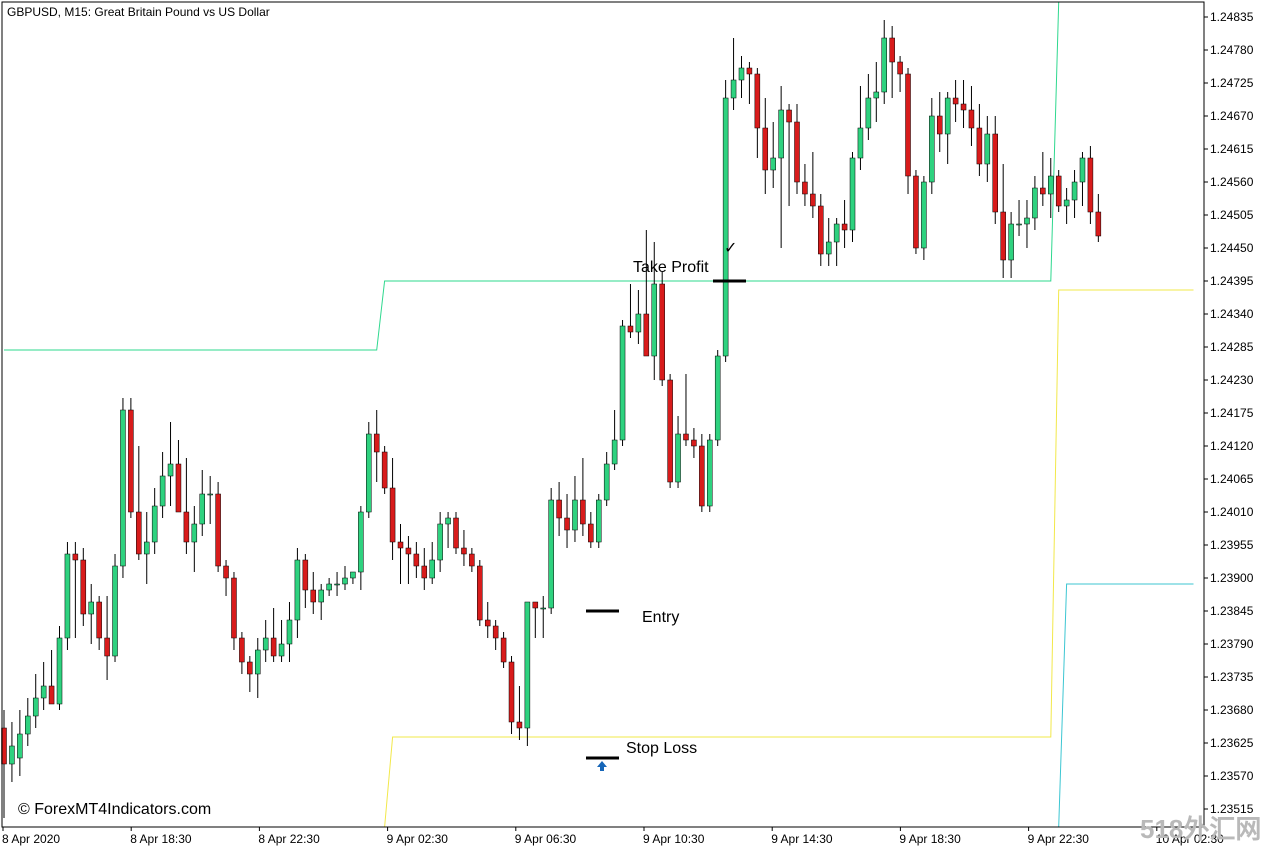 Image resolution: width=1275 pixels, height=857 pixels. I want to click on x-tick-label: 9 Apr 22:30, so click(1059, 839).